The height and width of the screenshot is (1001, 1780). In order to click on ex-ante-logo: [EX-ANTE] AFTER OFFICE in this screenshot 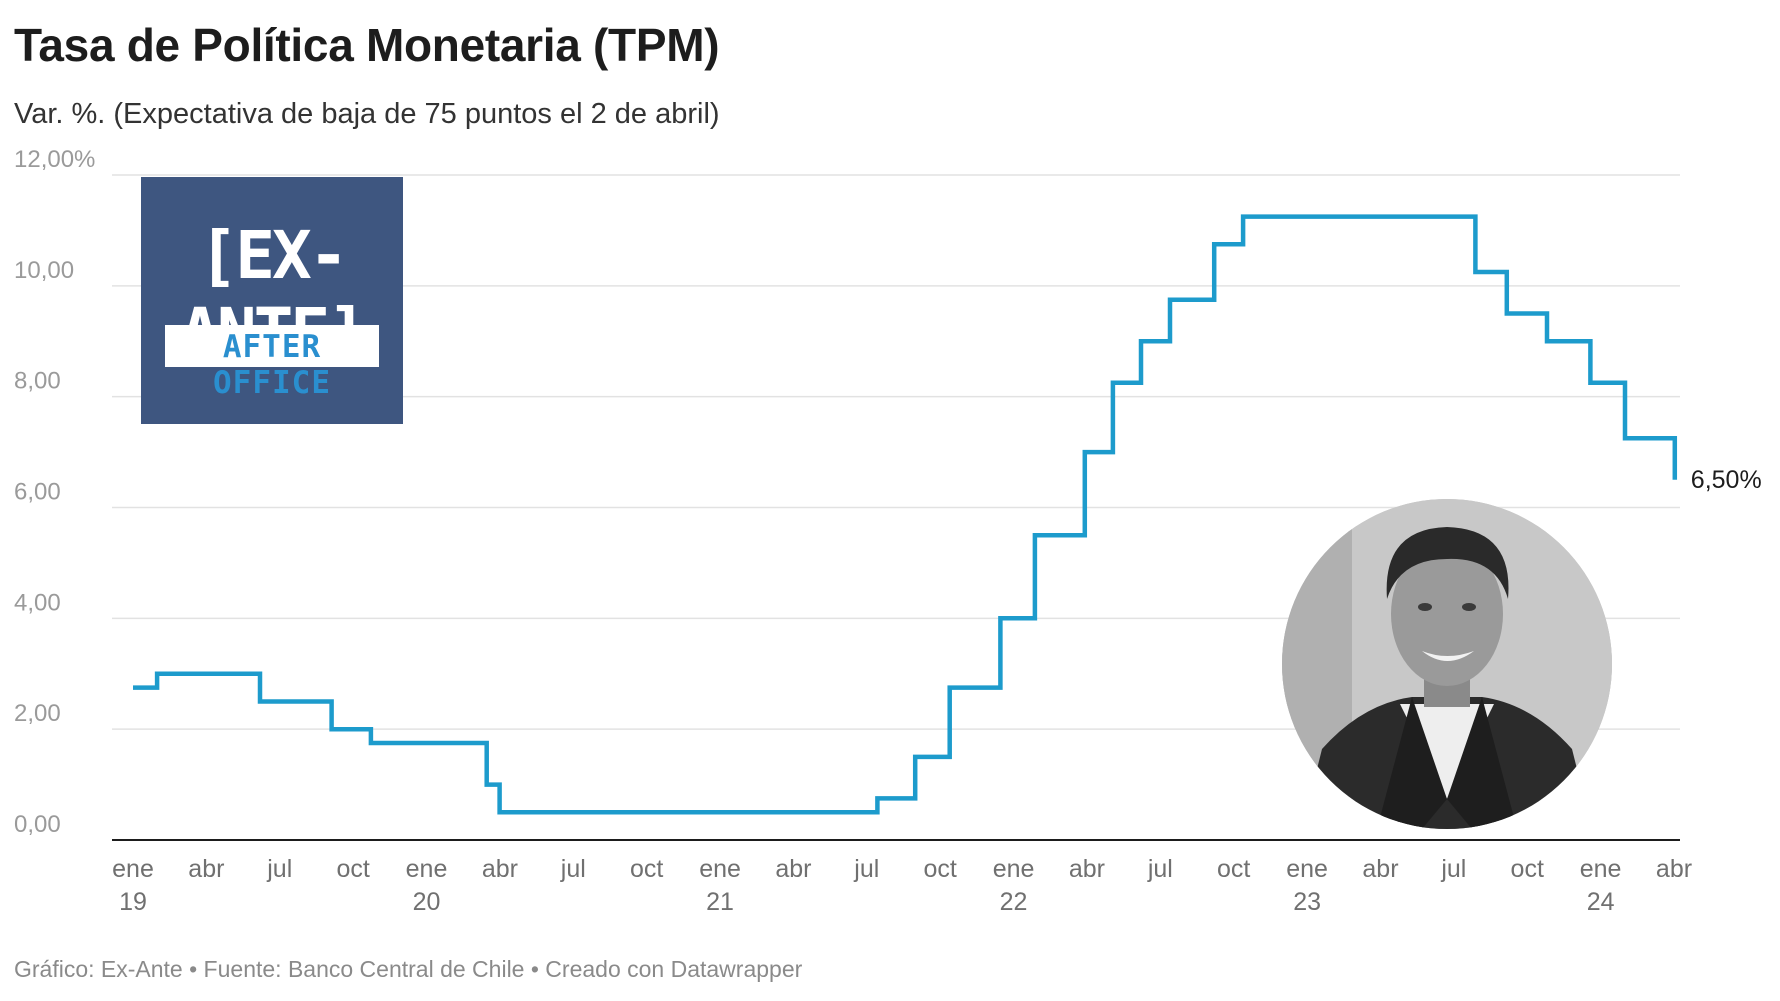, I will do `click(272, 300)`.